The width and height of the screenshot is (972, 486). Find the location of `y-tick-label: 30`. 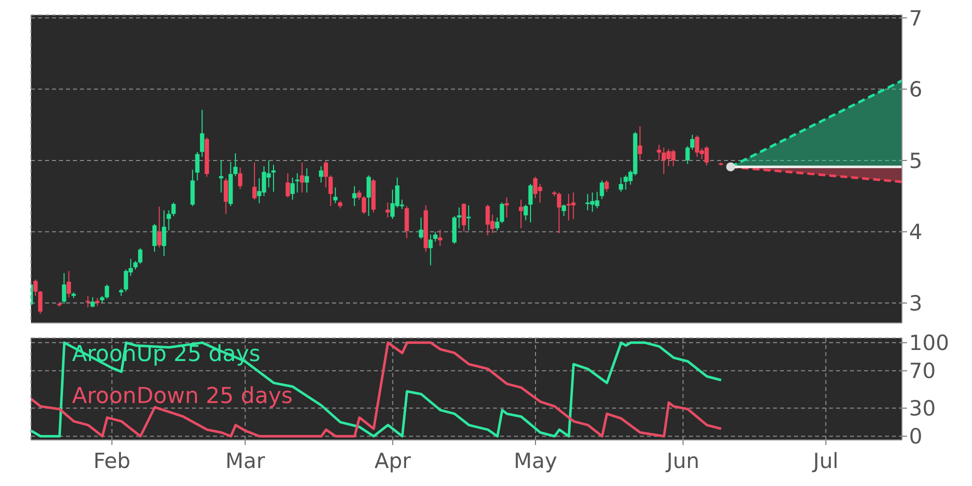

y-tick-label: 30 is located at coordinates (922, 408).